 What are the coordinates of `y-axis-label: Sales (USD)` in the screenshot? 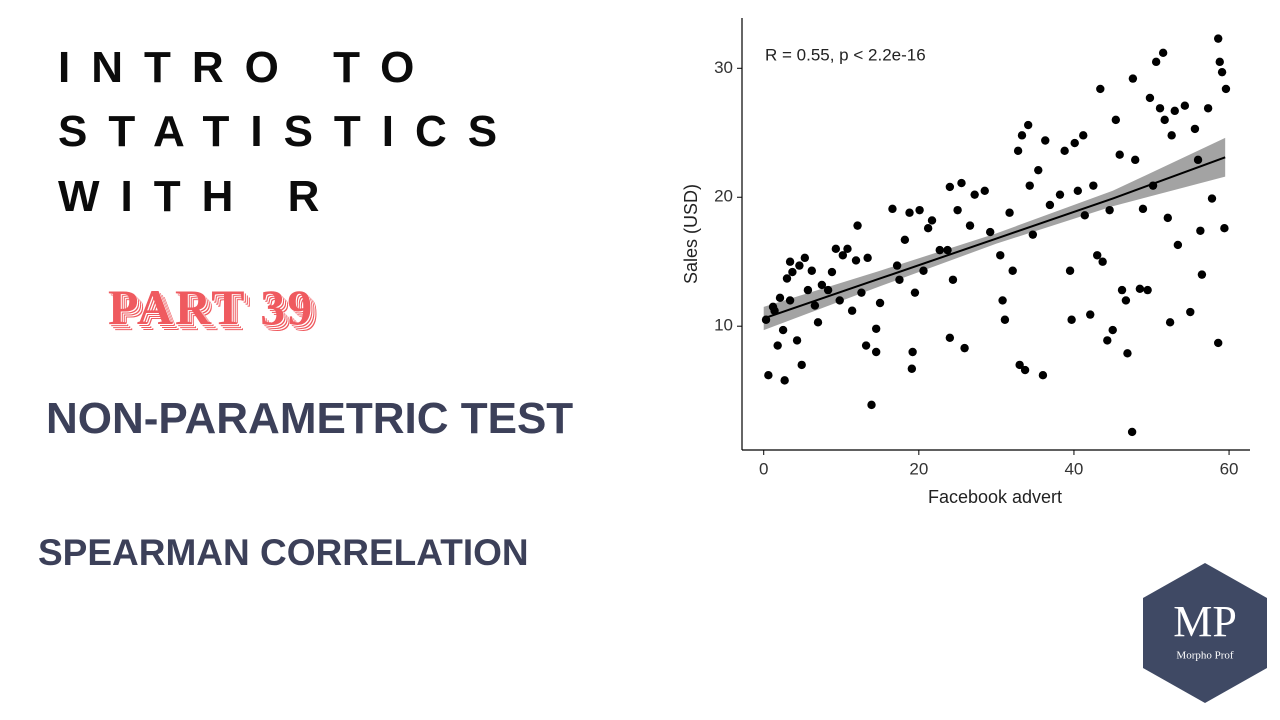 It's located at (691, 234).